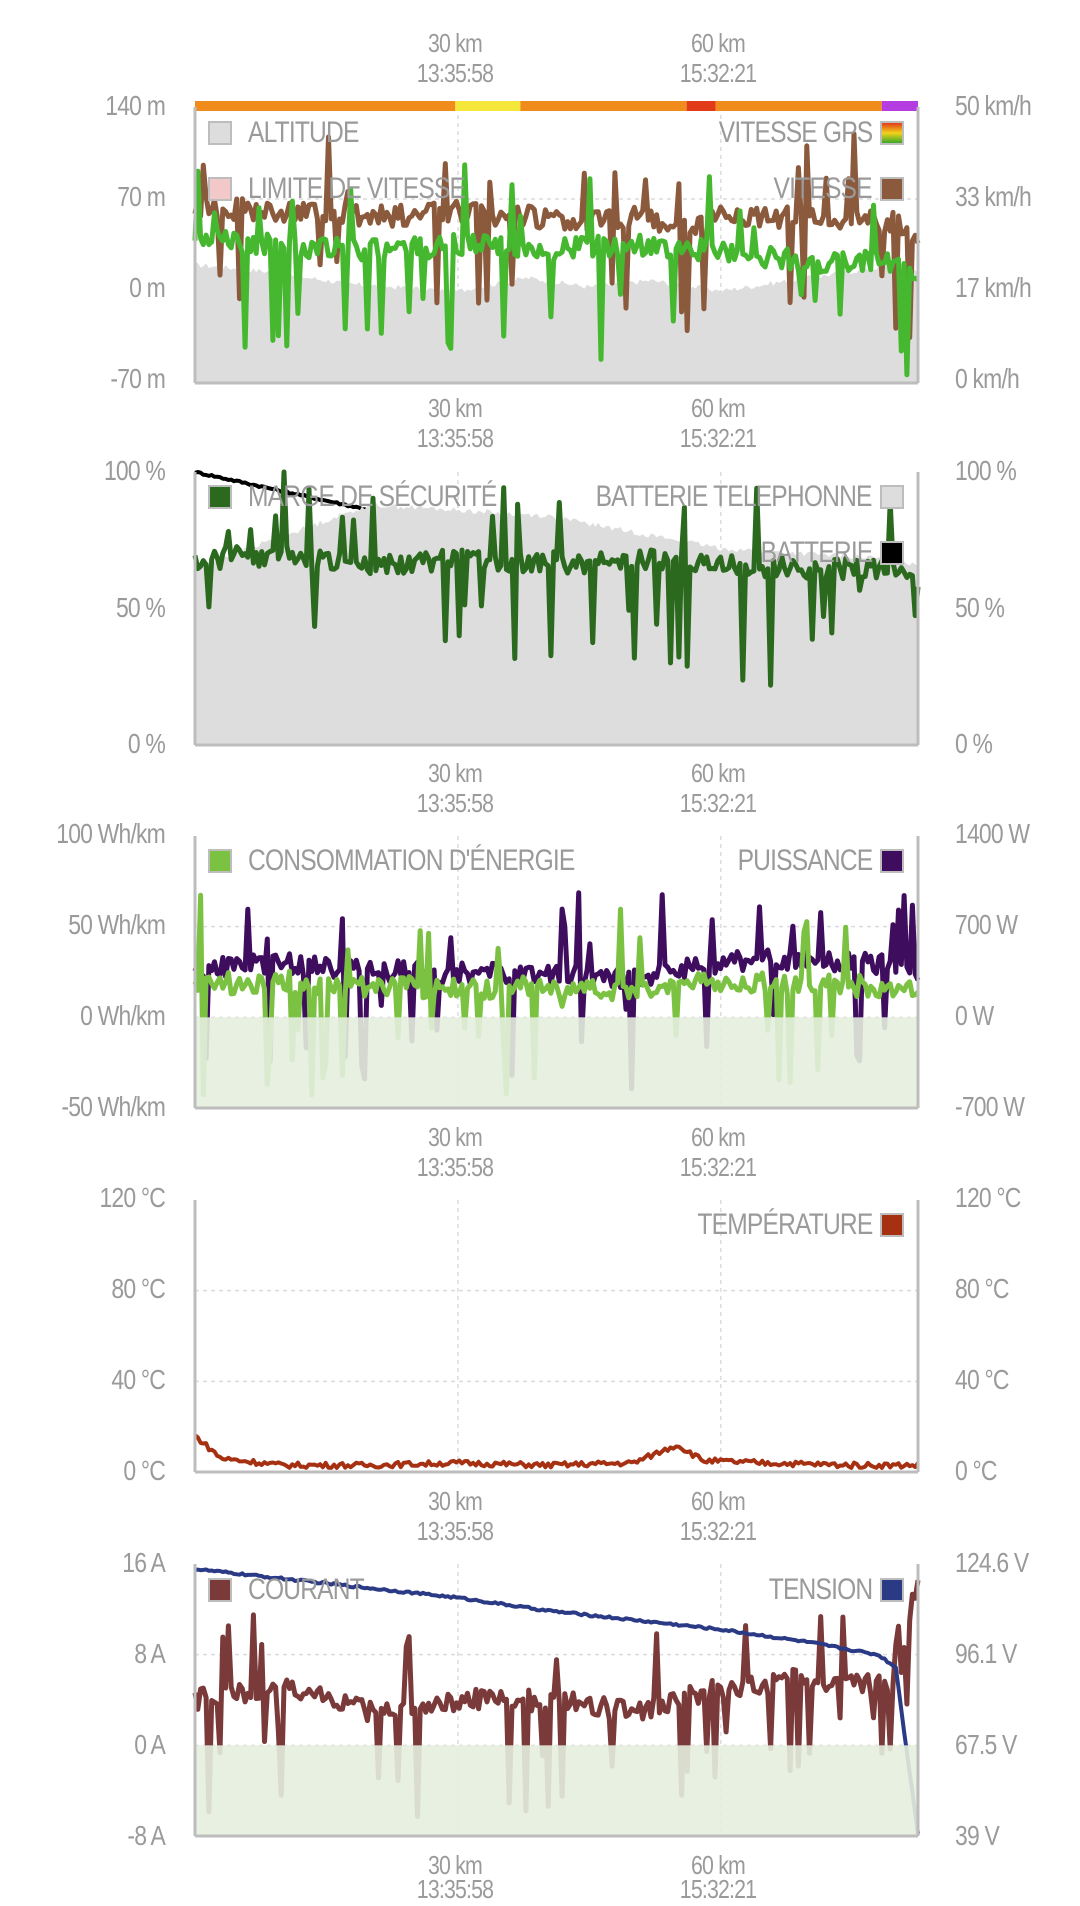 The image size is (1080, 1906). I want to click on legend-swatch-altitude, so click(220, 133).